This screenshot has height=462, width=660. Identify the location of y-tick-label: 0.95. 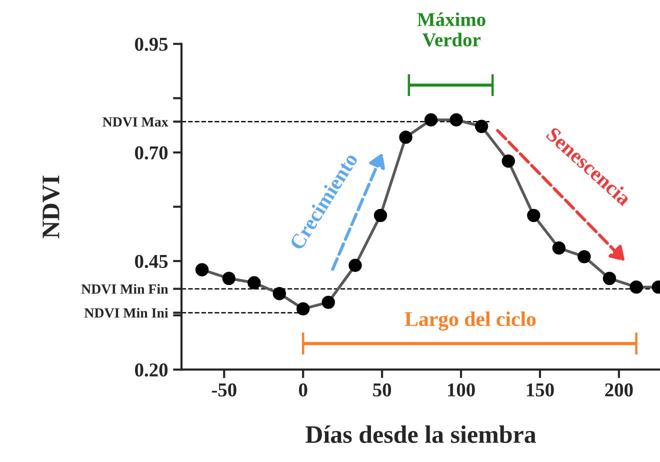
(151, 44).